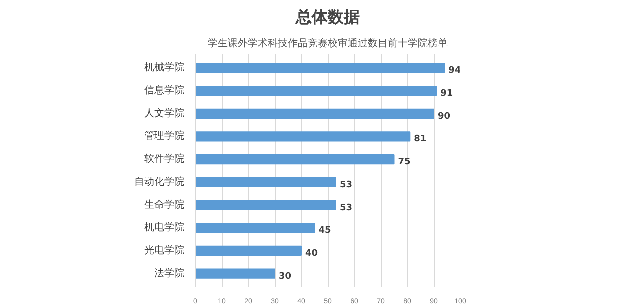  Describe the element at coordinates (328, 44) in the screenshot. I see `chart-subtitle: 学生课外学术科技作品竞赛校审通过数目前十学院榜单` at that location.